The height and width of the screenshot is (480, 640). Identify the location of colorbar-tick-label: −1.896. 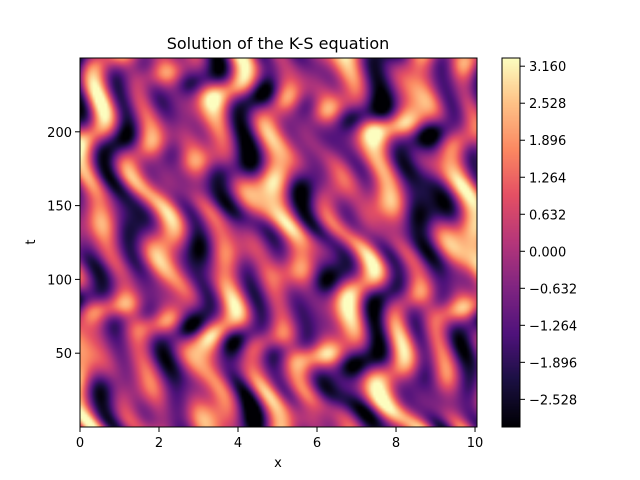
(553, 363).